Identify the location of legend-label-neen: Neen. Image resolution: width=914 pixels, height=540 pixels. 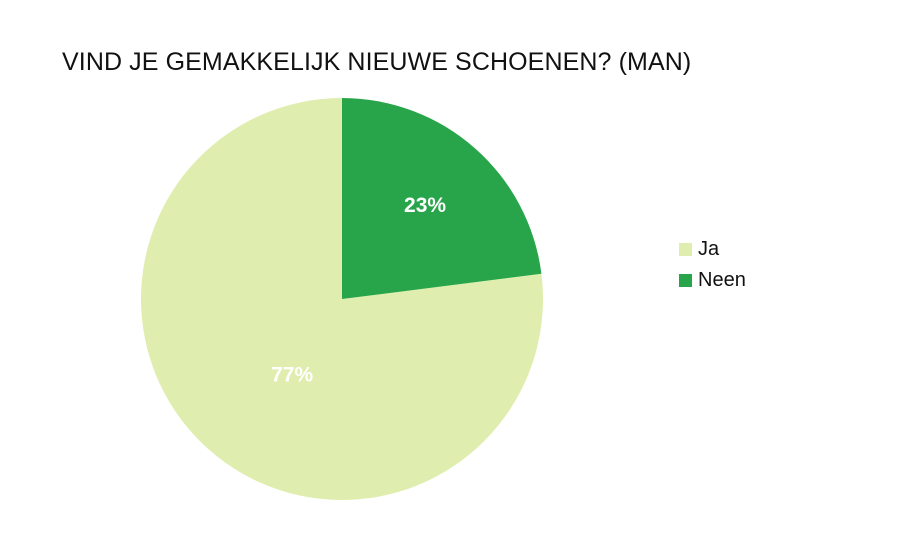
(722, 280).